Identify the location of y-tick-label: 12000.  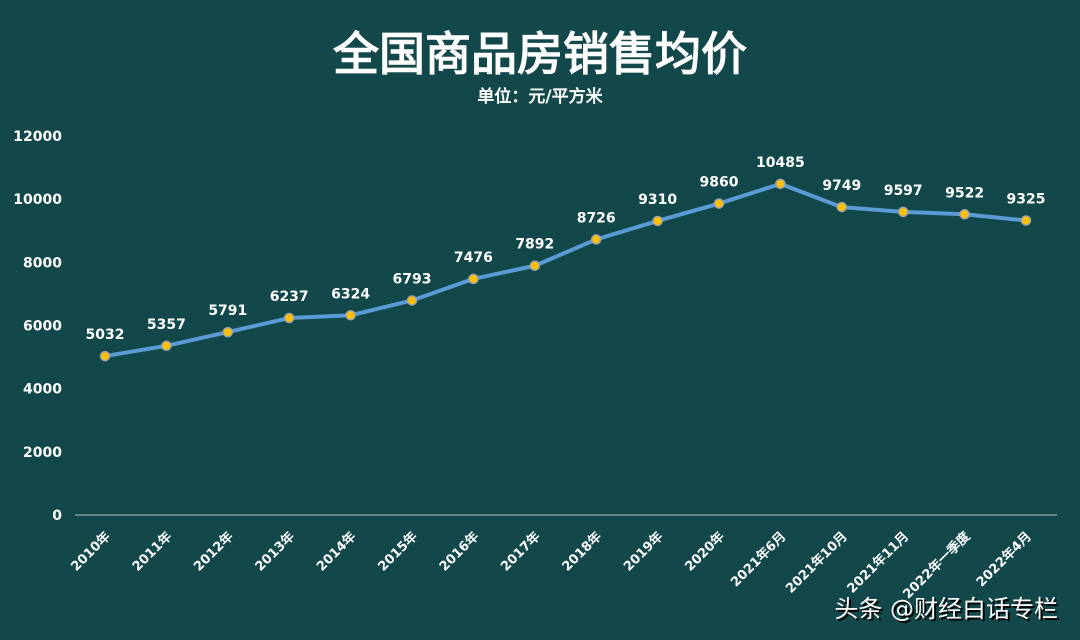
(37, 137).